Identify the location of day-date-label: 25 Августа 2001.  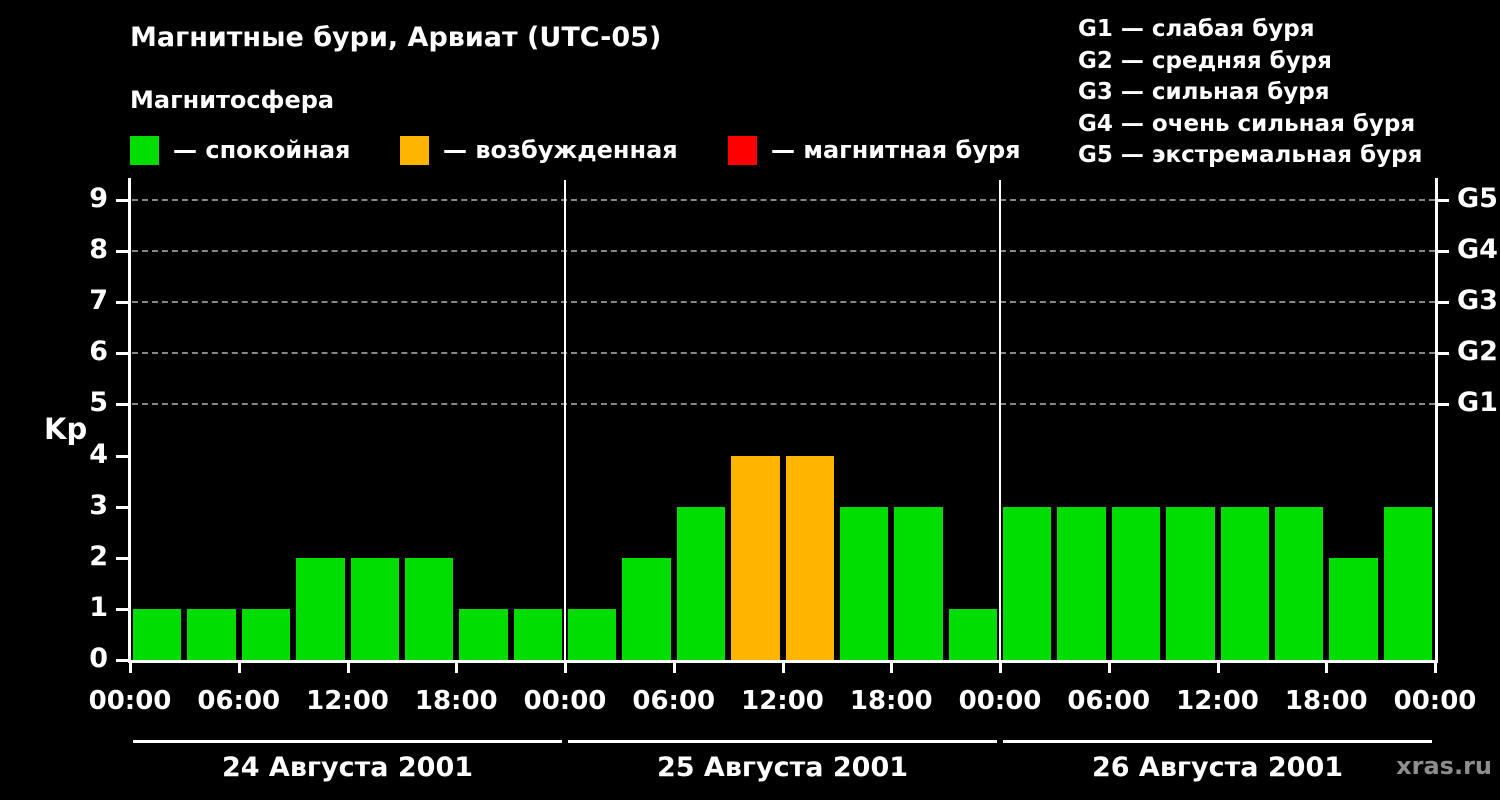
(782, 767).